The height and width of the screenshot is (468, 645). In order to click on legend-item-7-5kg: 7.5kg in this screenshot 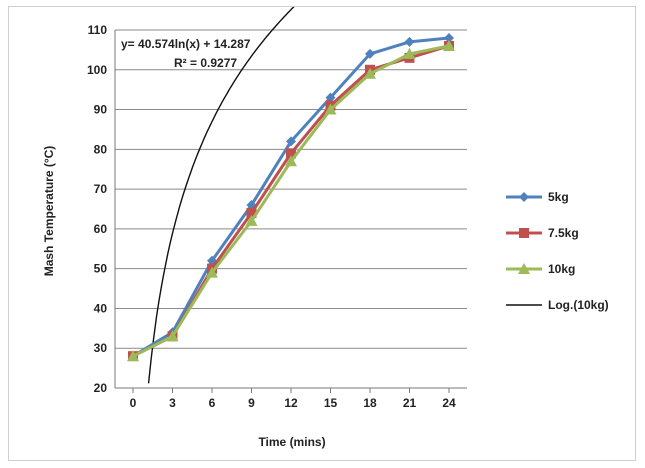, I will do `click(542, 233)`.